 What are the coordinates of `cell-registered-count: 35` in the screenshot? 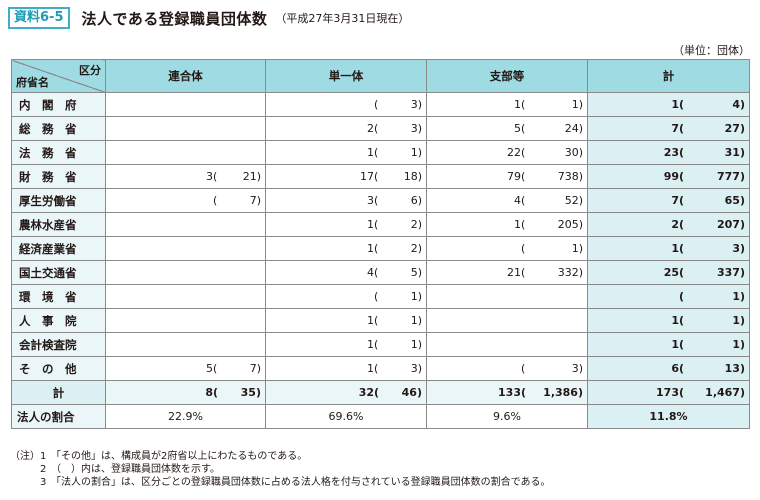 It's located at (248, 392).